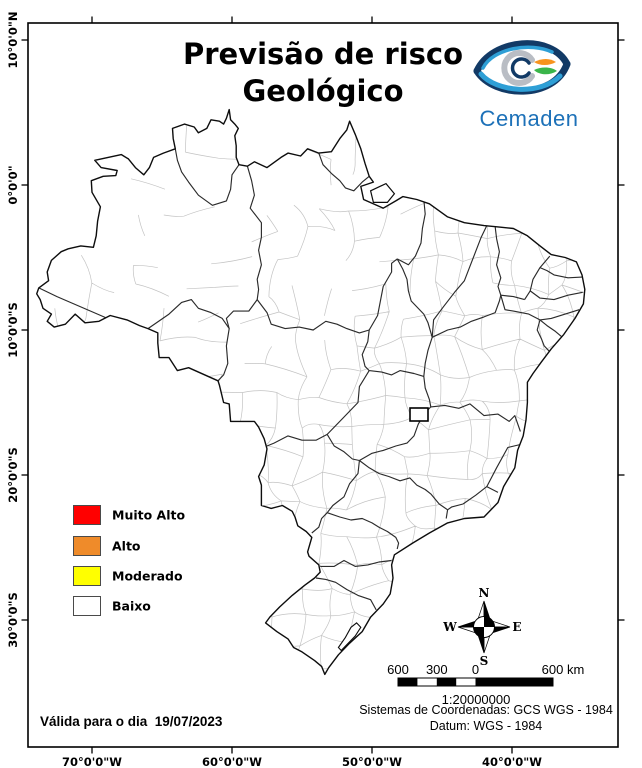  Describe the element at coordinates (486, 710) in the screenshot. I see `coordinate-system-text: Sistemas de Coordenadas: GCS WGS - 1984` at that location.